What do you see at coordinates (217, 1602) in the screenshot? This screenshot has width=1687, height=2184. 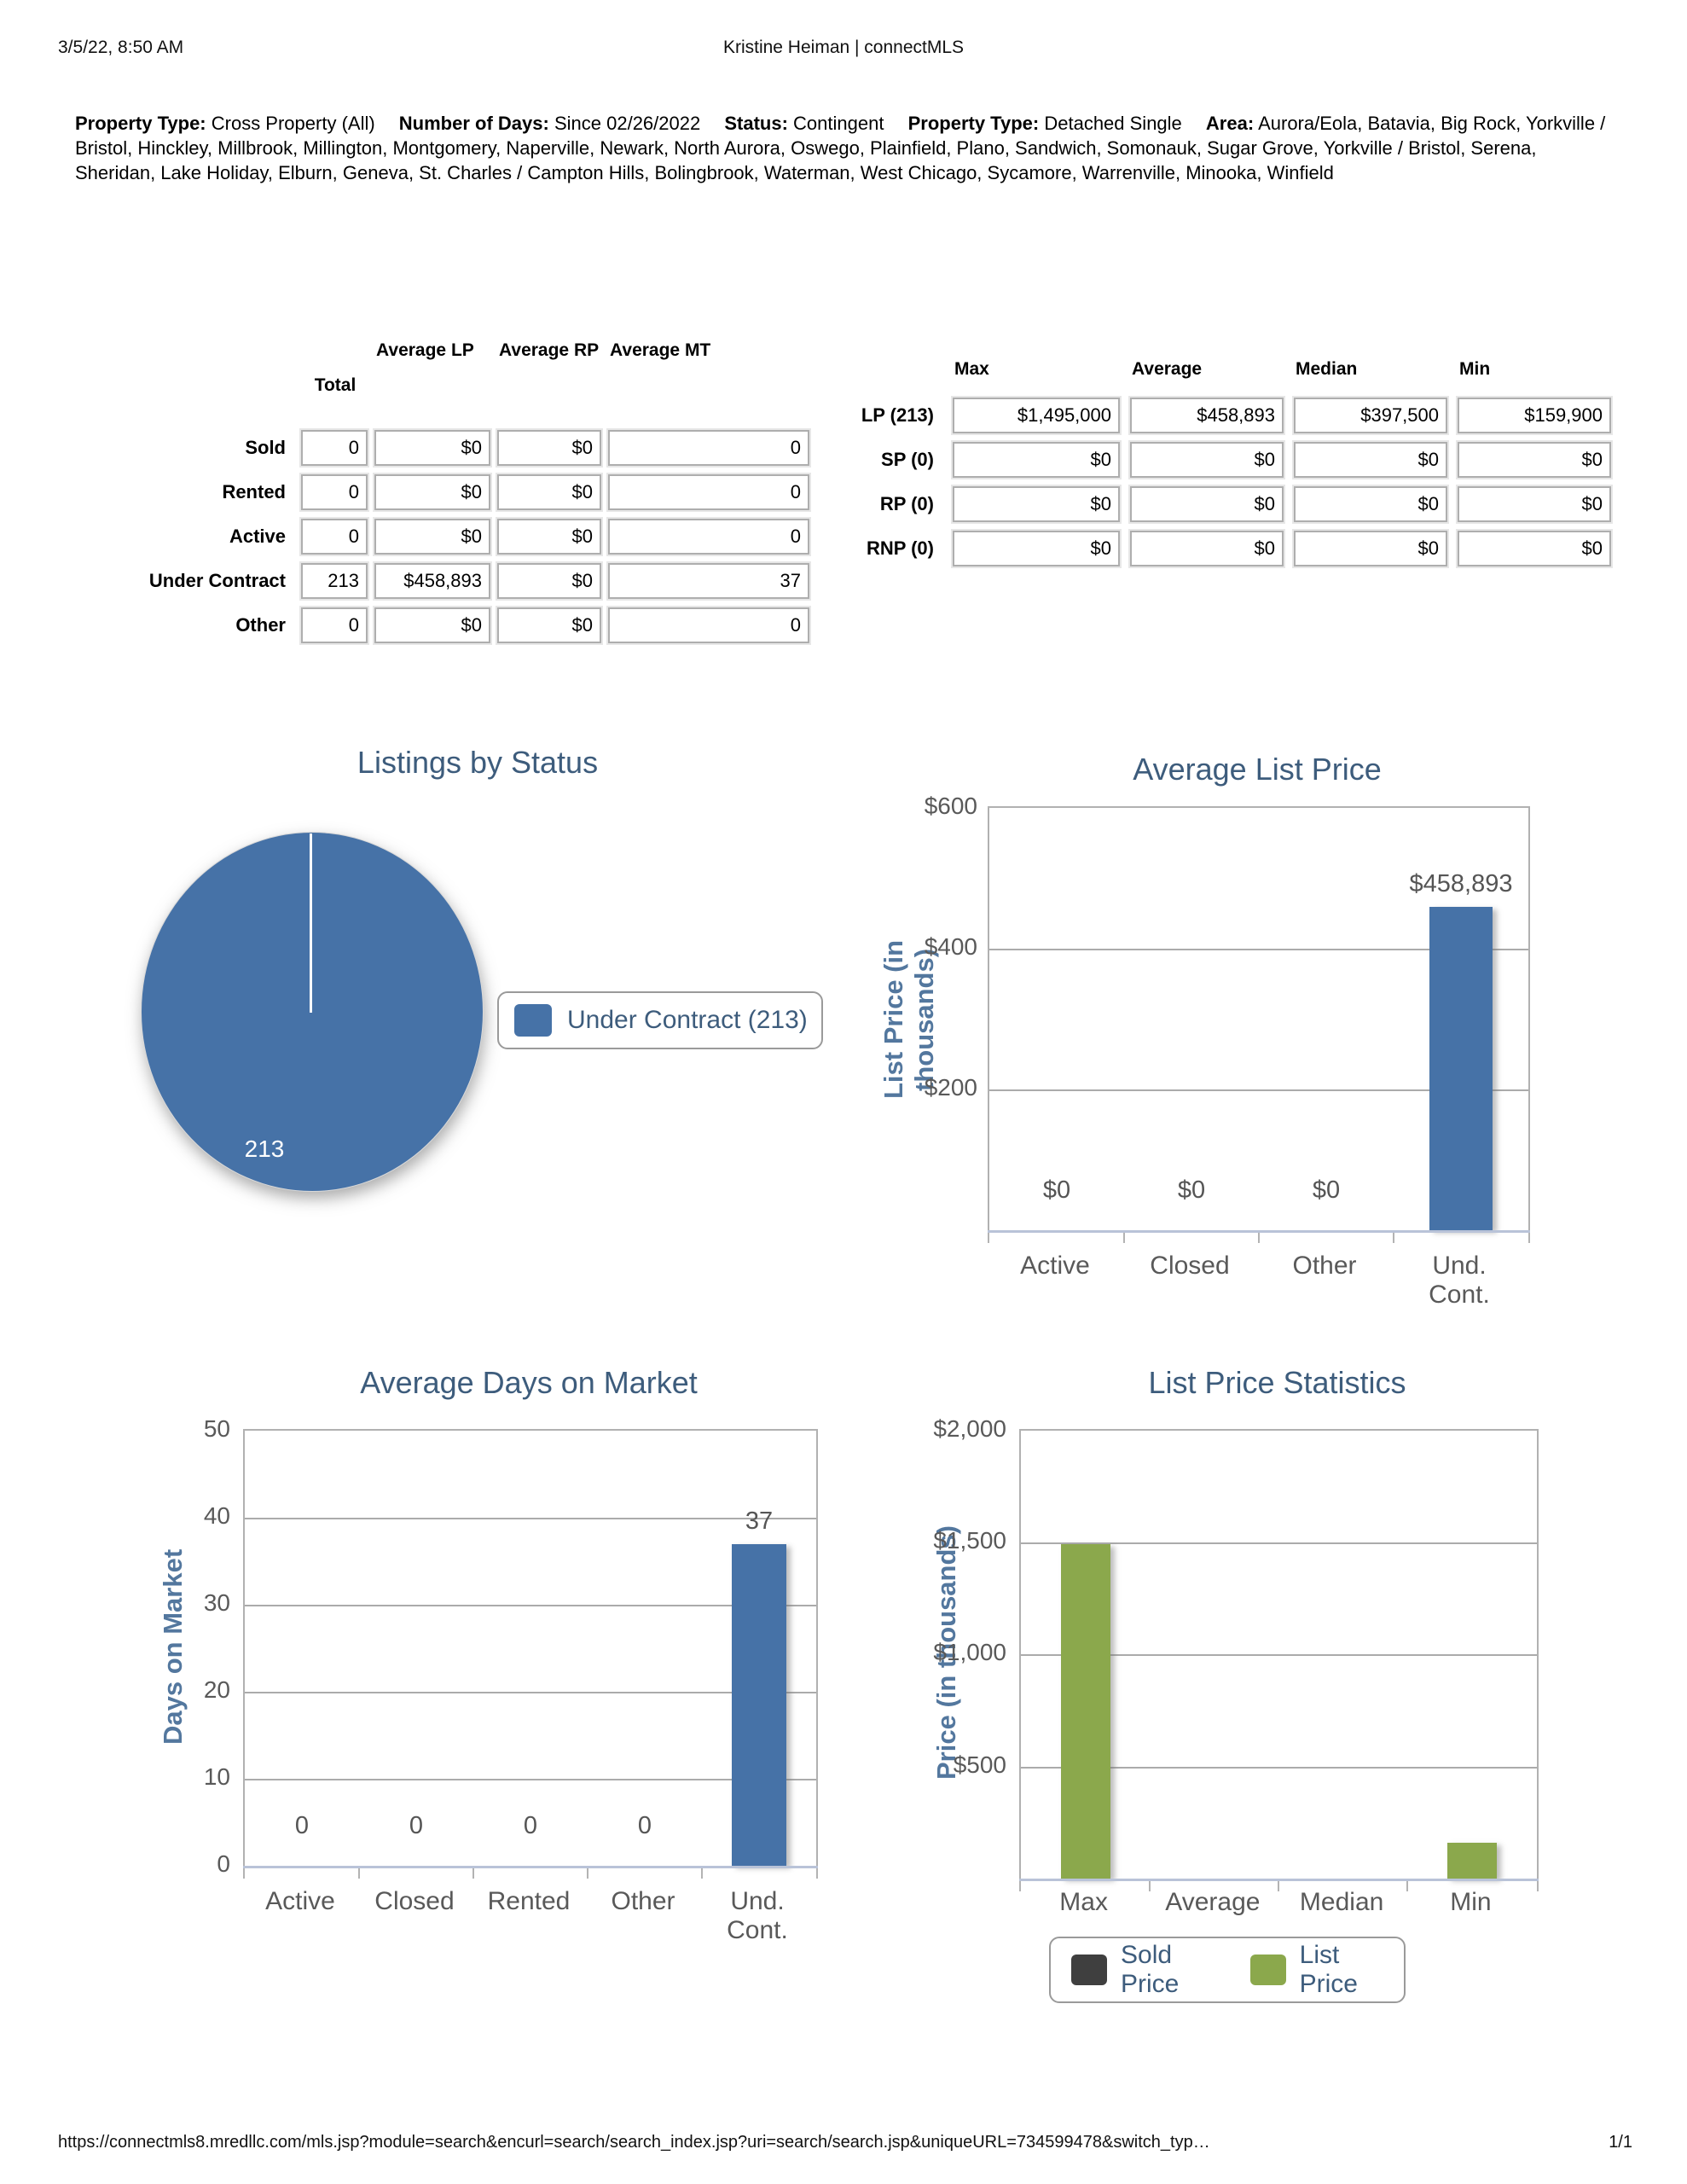 I see `y-tick: 30` at bounding box center [217, 1602].